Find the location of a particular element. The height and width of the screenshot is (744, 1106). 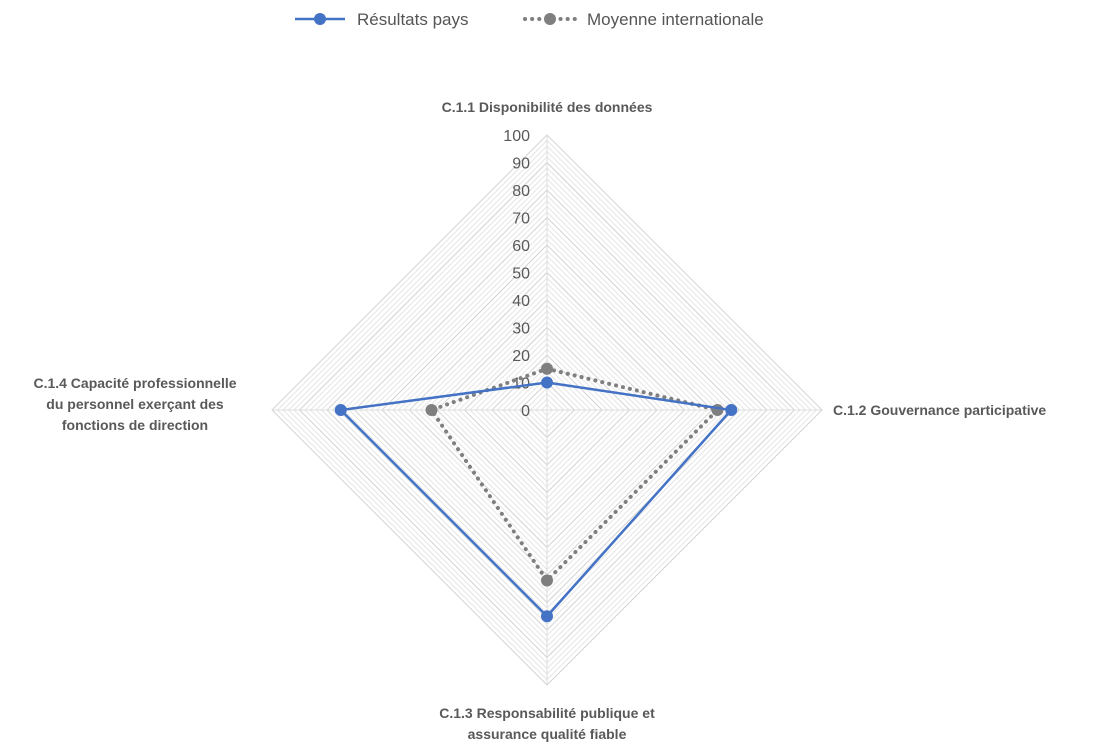

axis-label: C.1.2 Gouvernance participative is located at coordinates (939, 410).